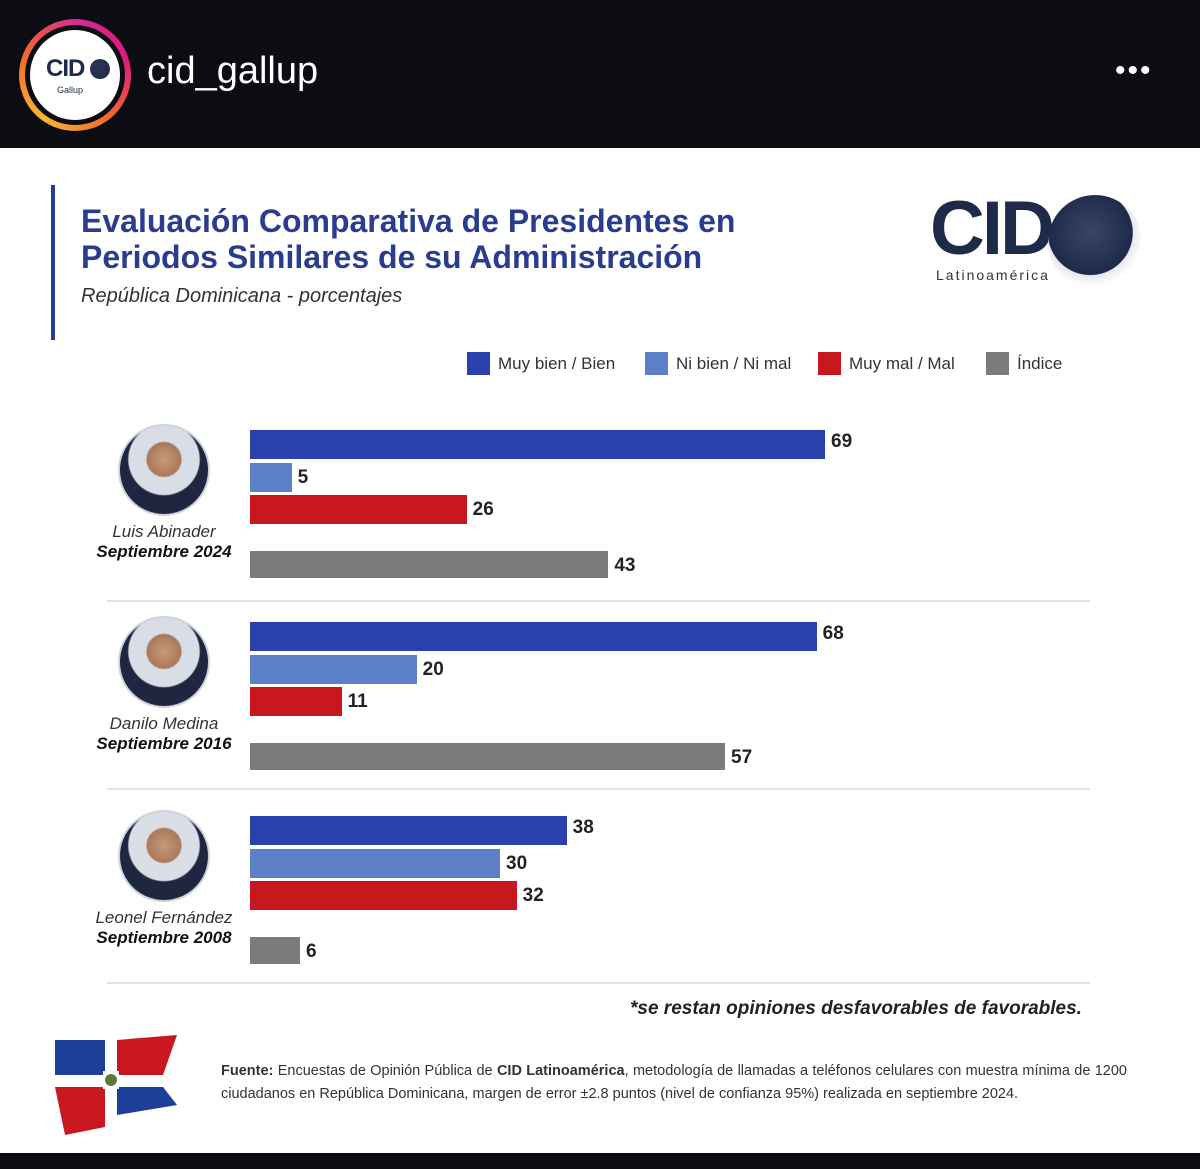 The image size is (1200, 1169). I want to click on story-ring: CID Gallup, so click(75, 75).